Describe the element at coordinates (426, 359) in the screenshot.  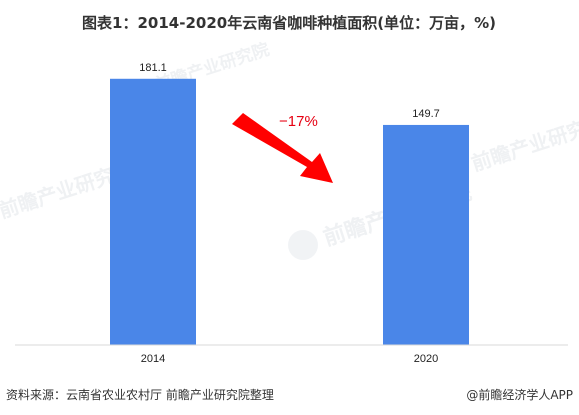
I see `x-tick-2020: 2020` at that location.